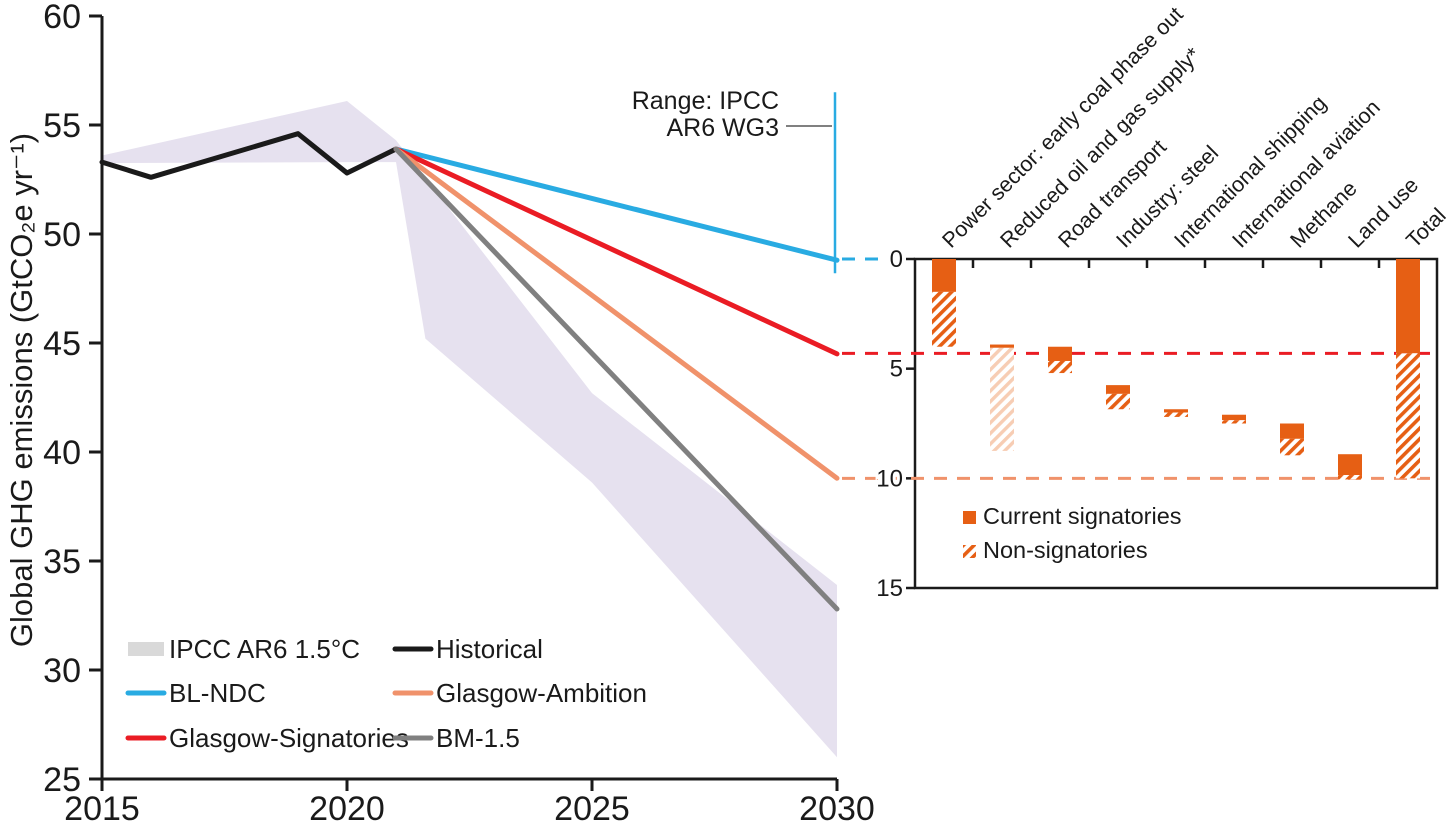 This screenshot has width=1450, height=827. Describe the element at coordinates (1426, 227) in the screenshot. I see `inset-category-label-total: Total` at that location.